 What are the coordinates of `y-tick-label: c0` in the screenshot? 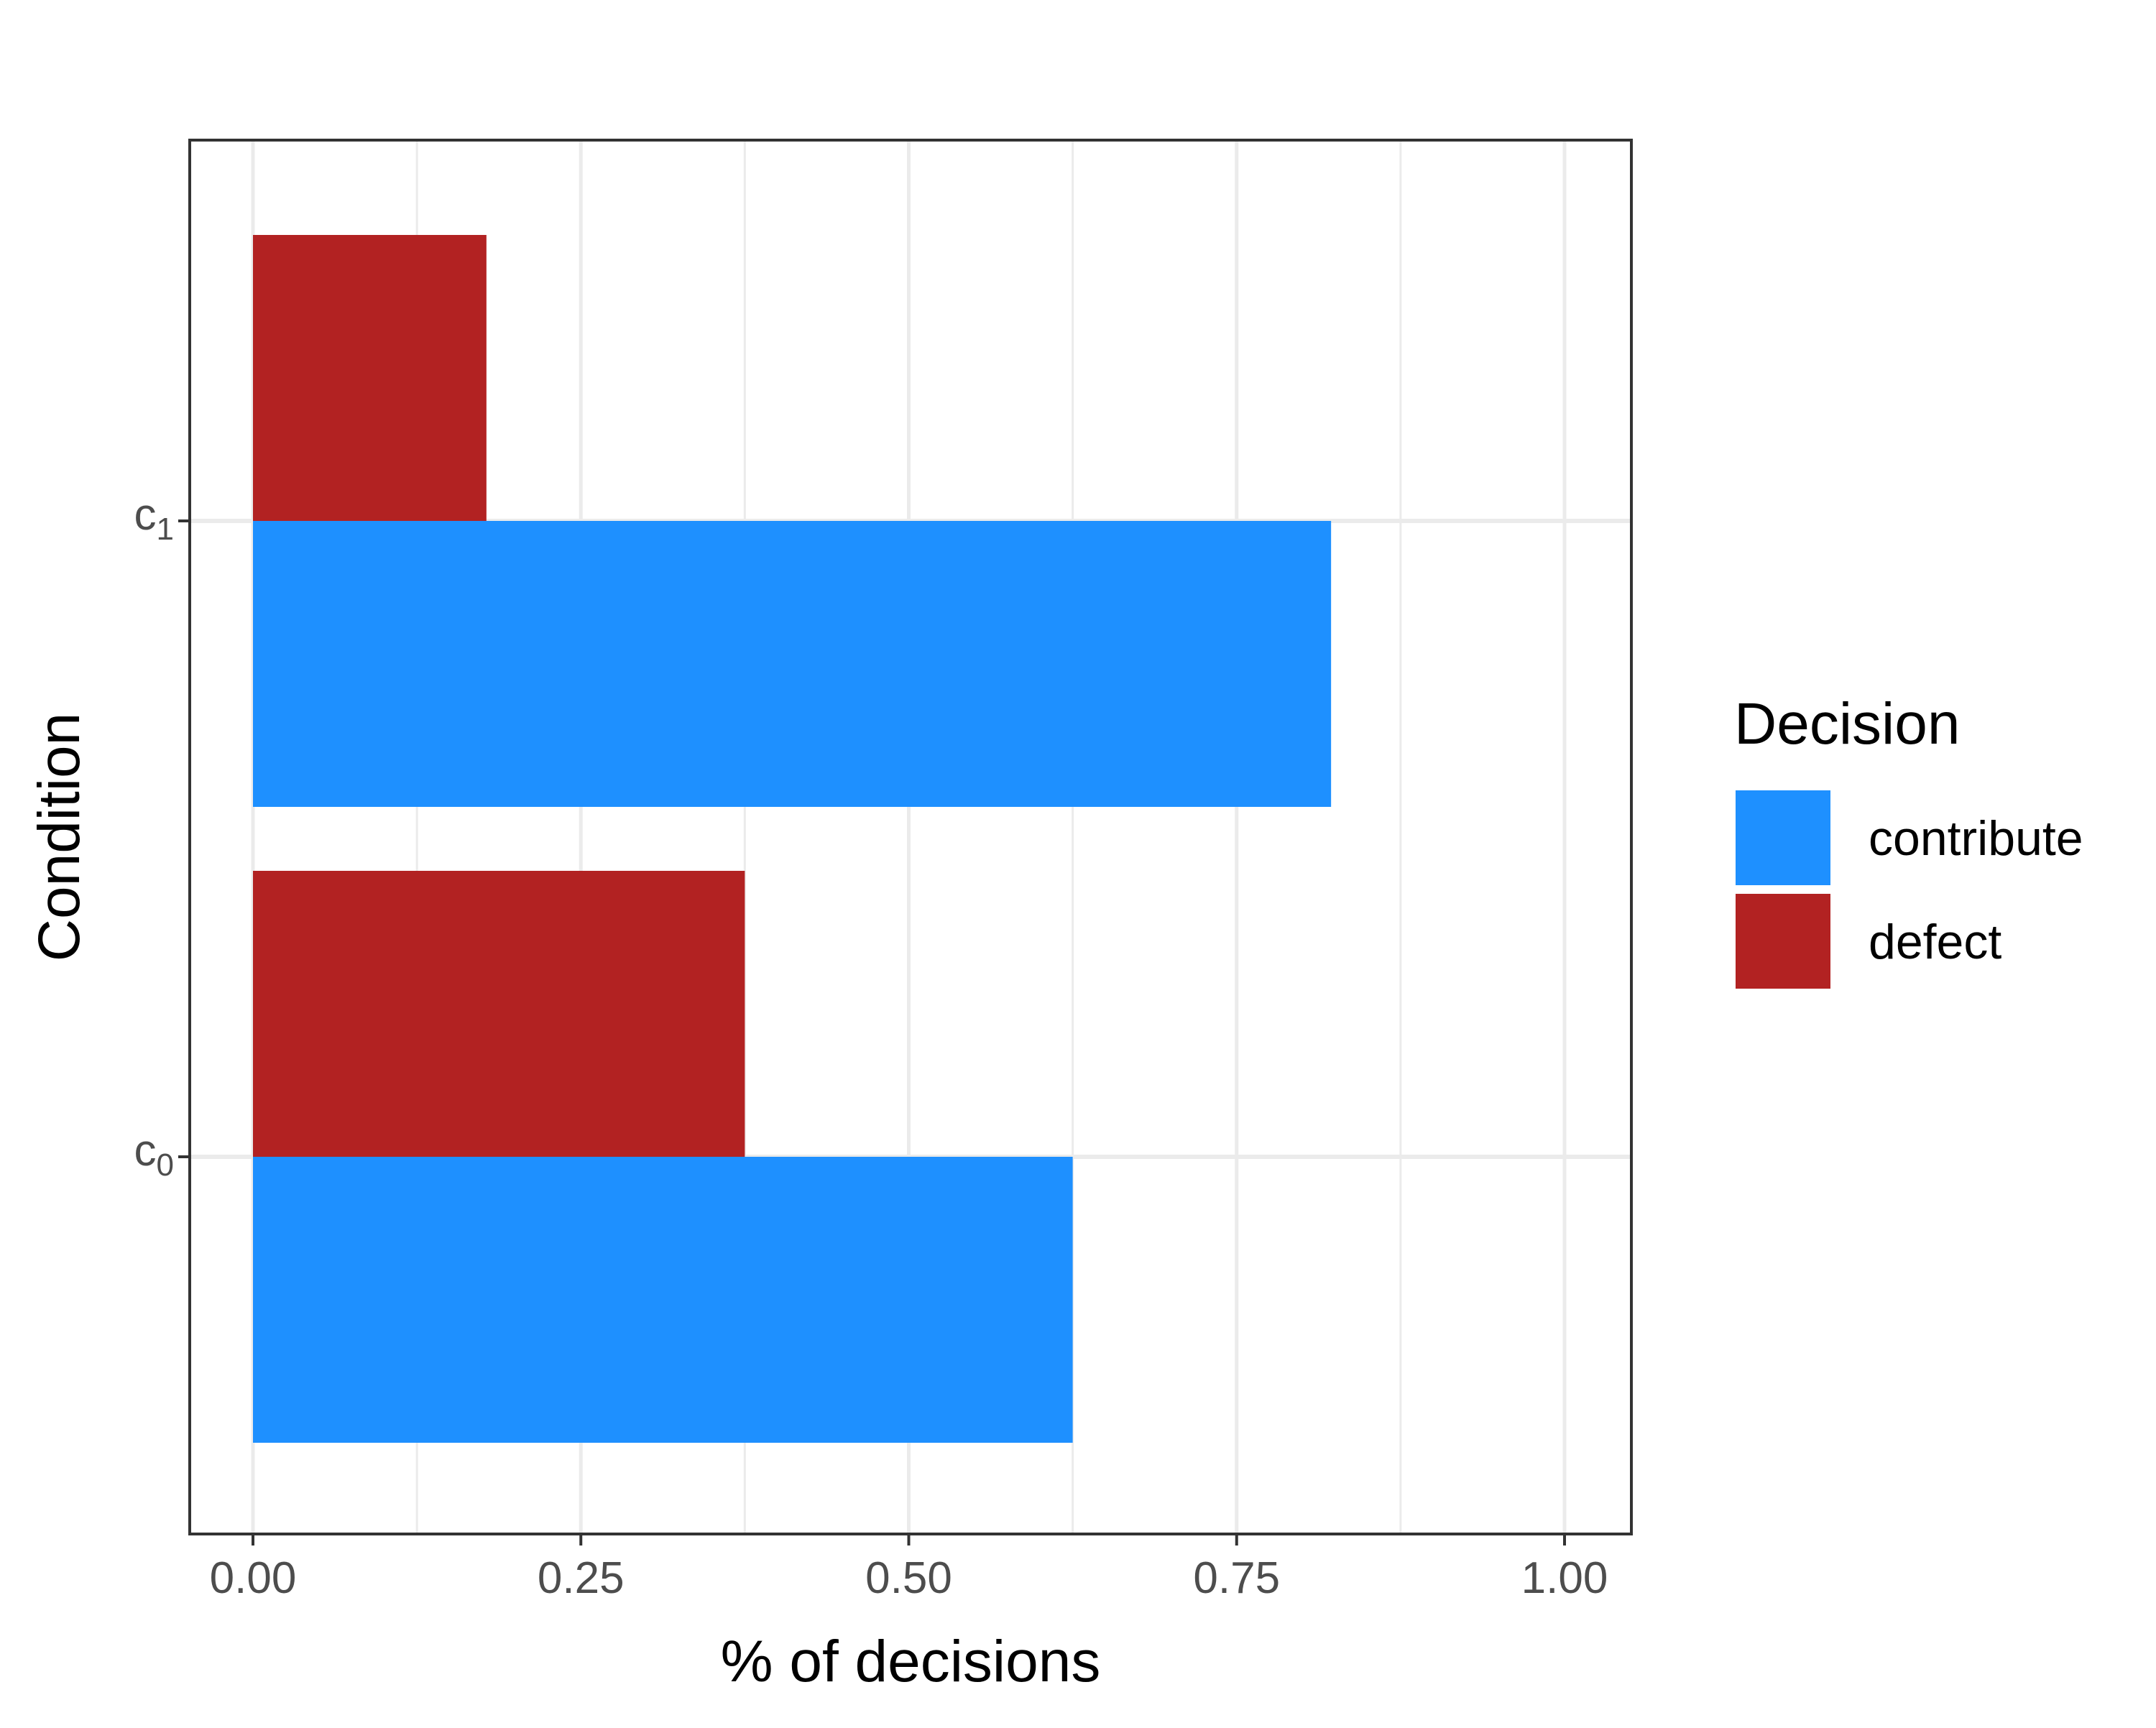 It's located at (154, 1155).